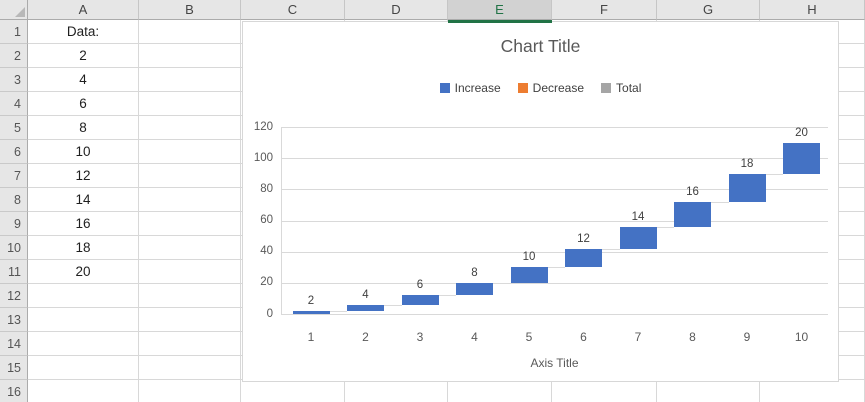 This screenshot has width=865, height=402. Describe the element at coordinates (801, 132) in the screenshot. I see `bar-label-10: 20` at that location.